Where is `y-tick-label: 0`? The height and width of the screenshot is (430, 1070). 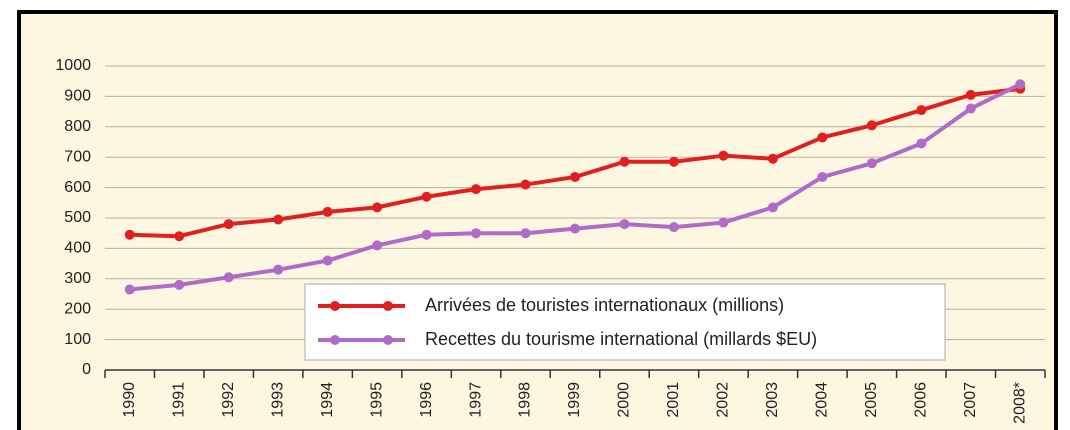
y-tick-label: 0 is located at coordinates (86, 369).